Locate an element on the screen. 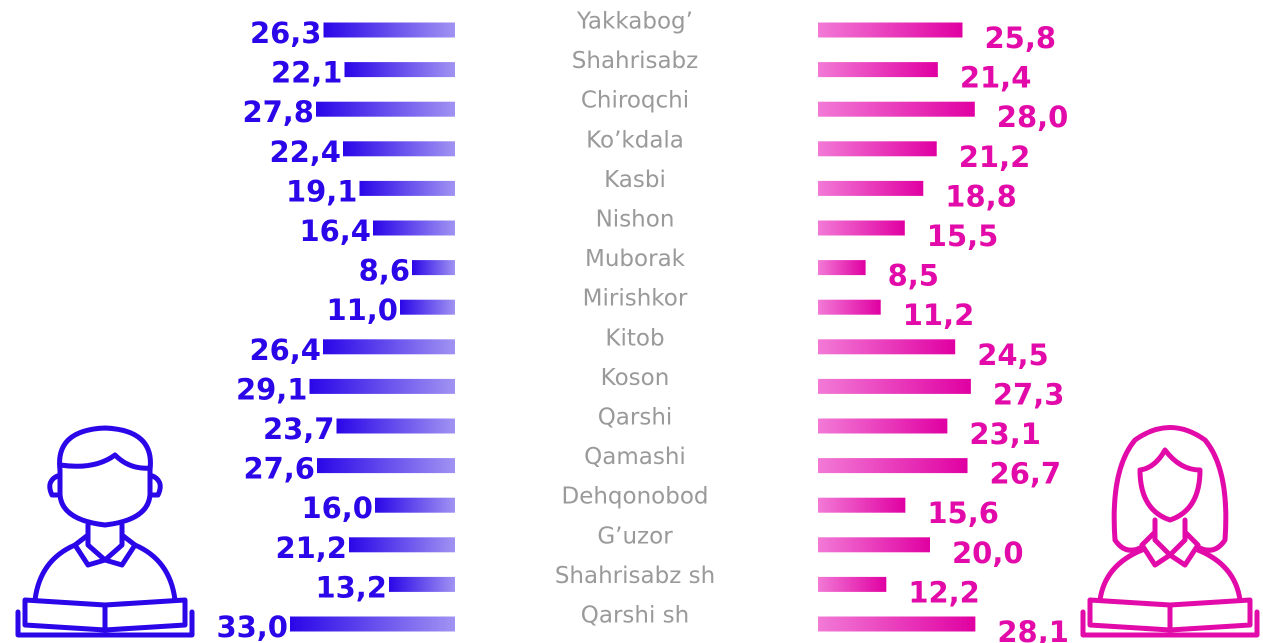 This screenshot has width=1263, height=643. value-label: 33,0 is located at coordinates (252, 626).